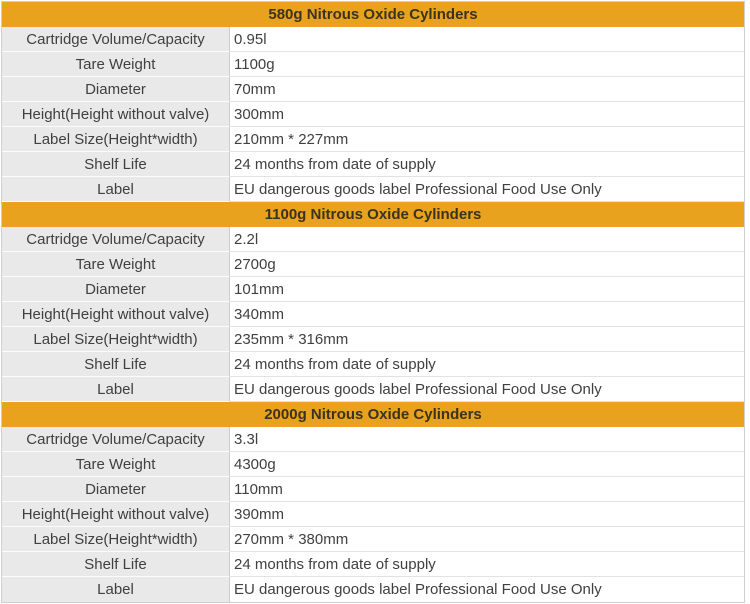 The height and width of the screenshot is (604, 750). What do you see at coordinates (487, 289) in the screenshot?
I see `row-value: 101mm` at bounding box center [487, 289].